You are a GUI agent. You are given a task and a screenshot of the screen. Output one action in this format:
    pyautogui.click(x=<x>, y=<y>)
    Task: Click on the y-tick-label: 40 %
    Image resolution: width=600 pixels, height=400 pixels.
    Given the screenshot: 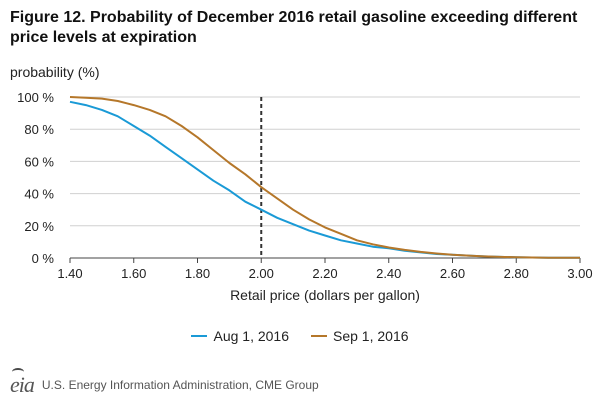 What is the action you would take?
    pyautogui.click(x=39, y=194)
    